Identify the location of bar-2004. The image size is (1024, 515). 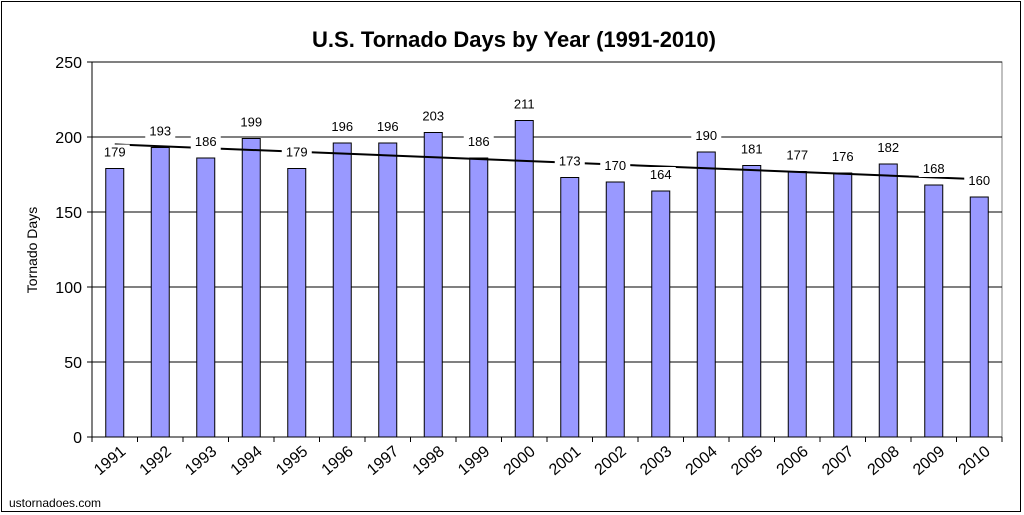
(706, 294).